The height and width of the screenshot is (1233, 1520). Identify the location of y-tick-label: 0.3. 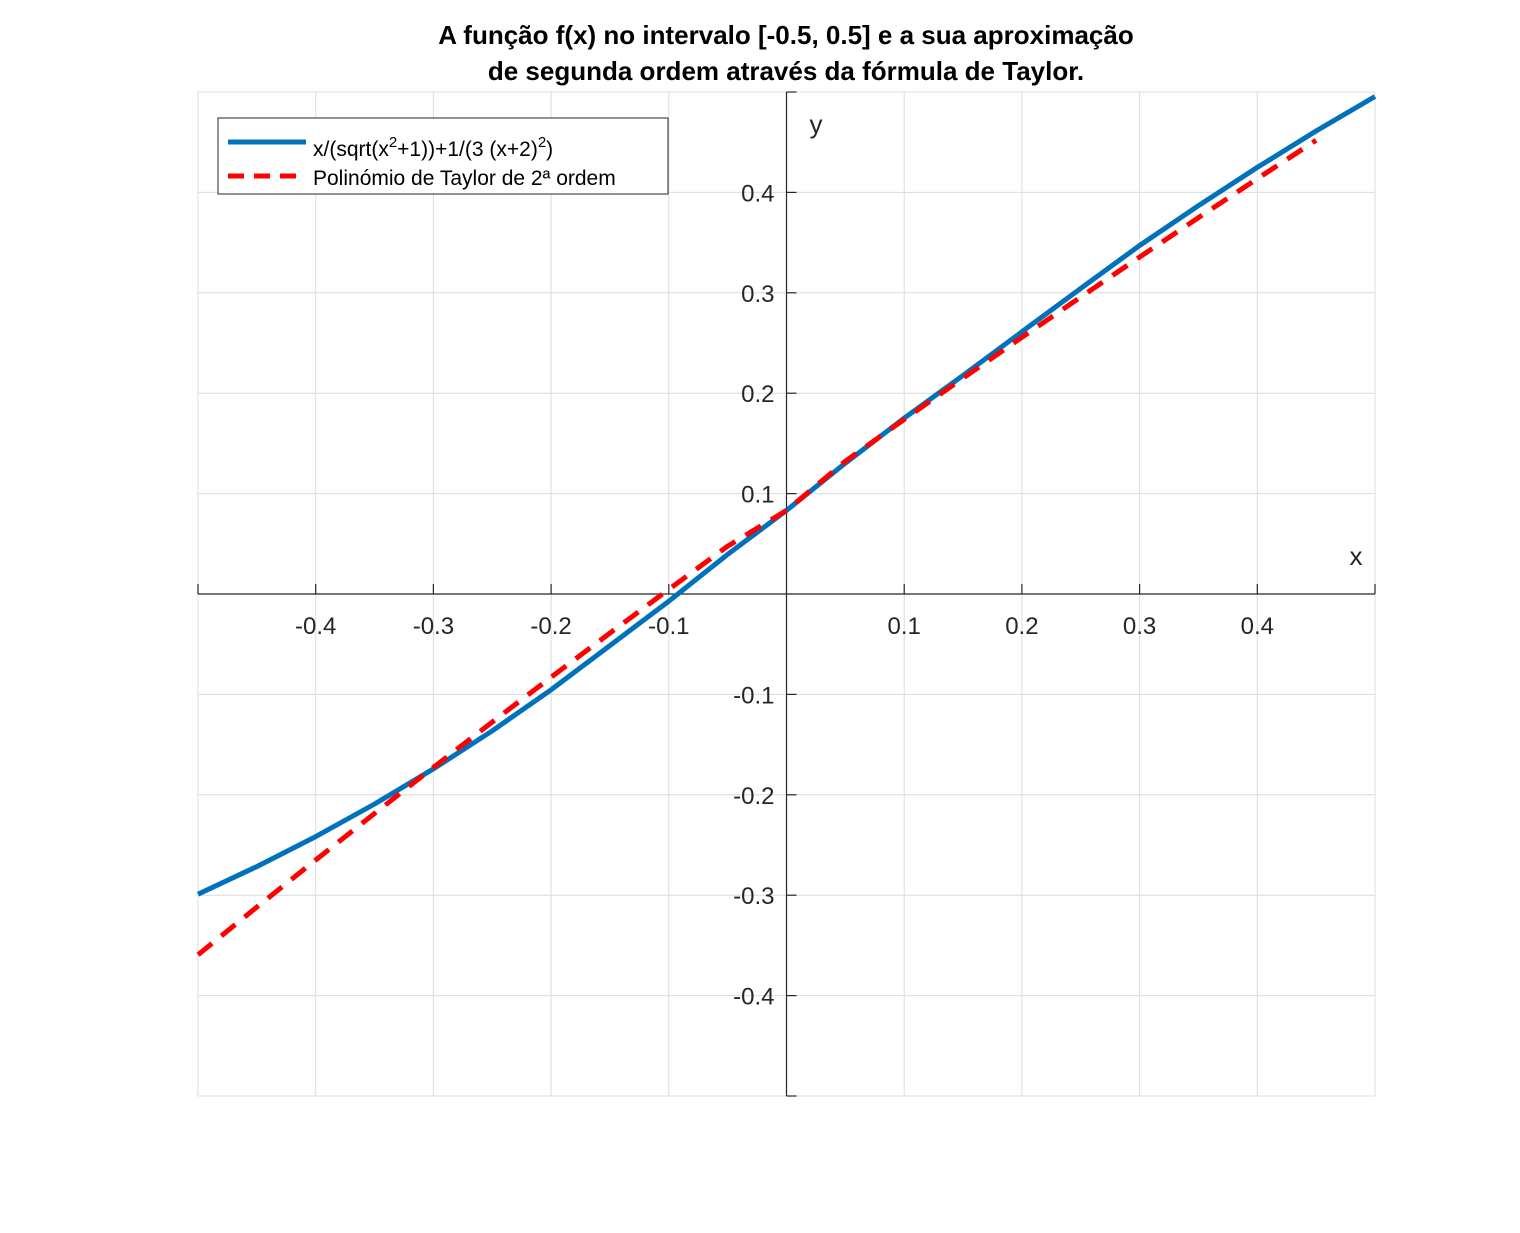
(757, 294).